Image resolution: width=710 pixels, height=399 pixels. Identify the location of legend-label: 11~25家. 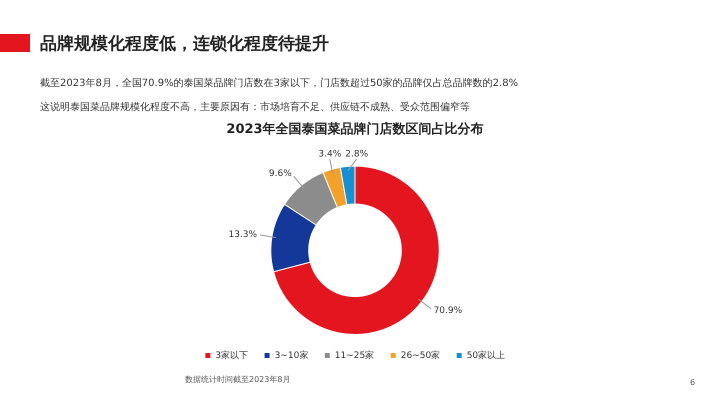
(354, 355).